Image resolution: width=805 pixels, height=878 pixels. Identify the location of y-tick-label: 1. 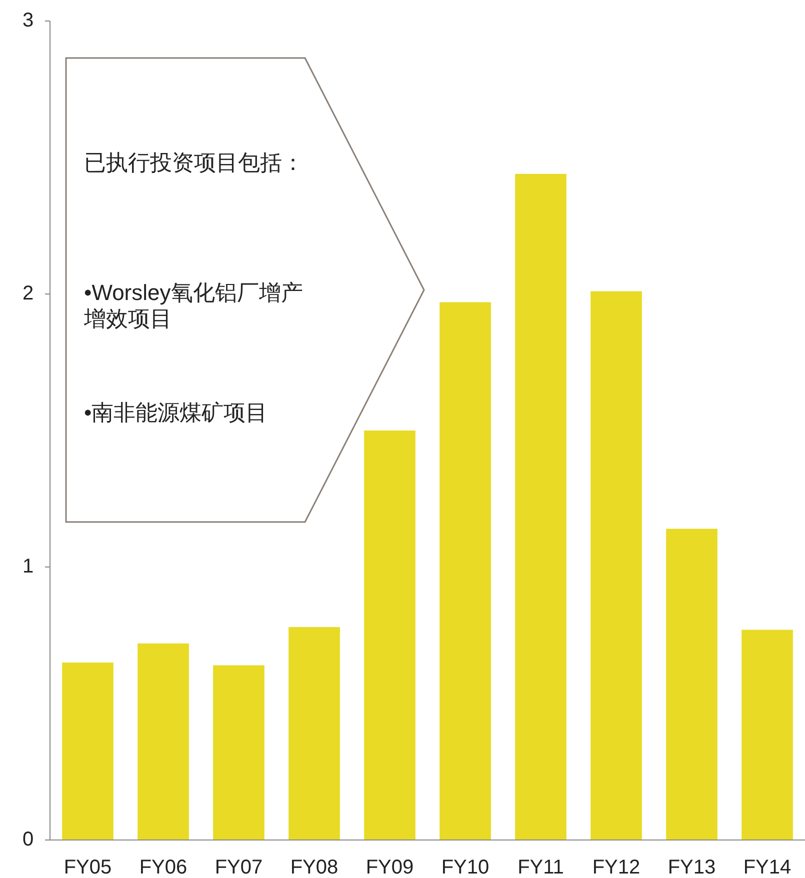
(28, 566).